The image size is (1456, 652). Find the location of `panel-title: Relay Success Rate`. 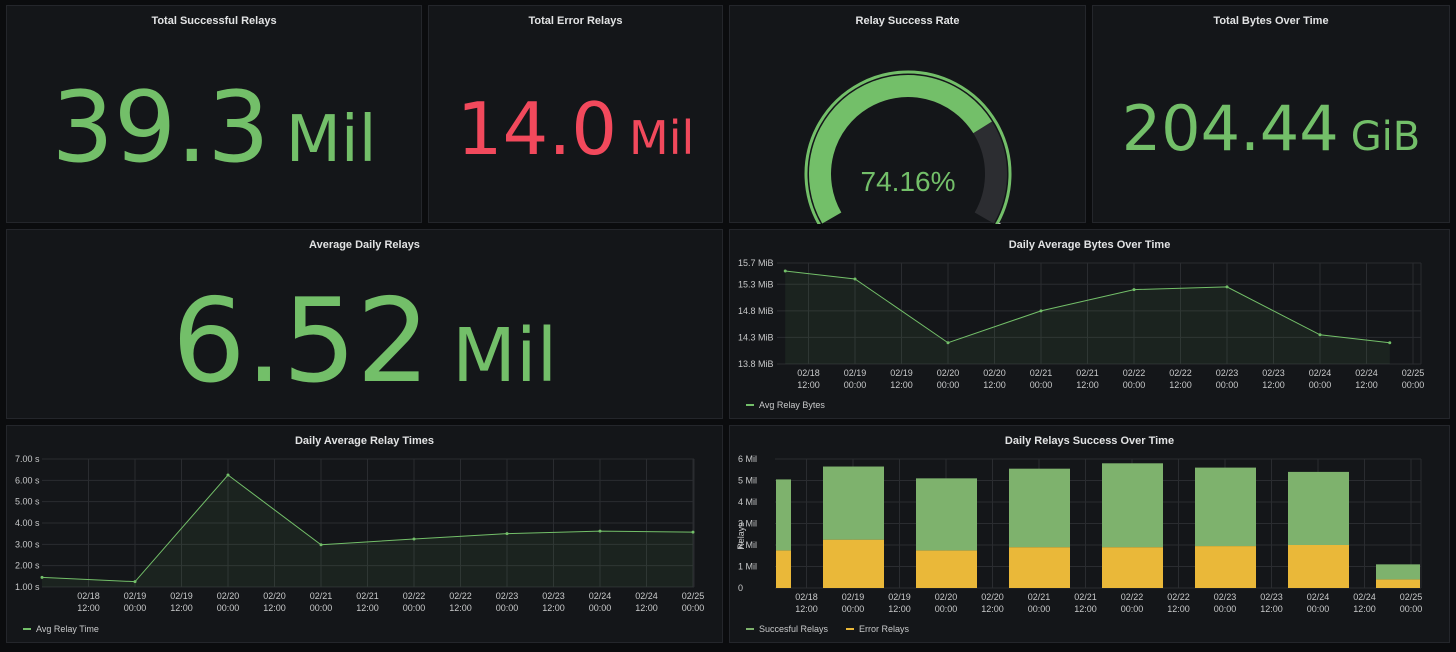

panel-title: Relay Success Rate is located at coordinates (907, 21).